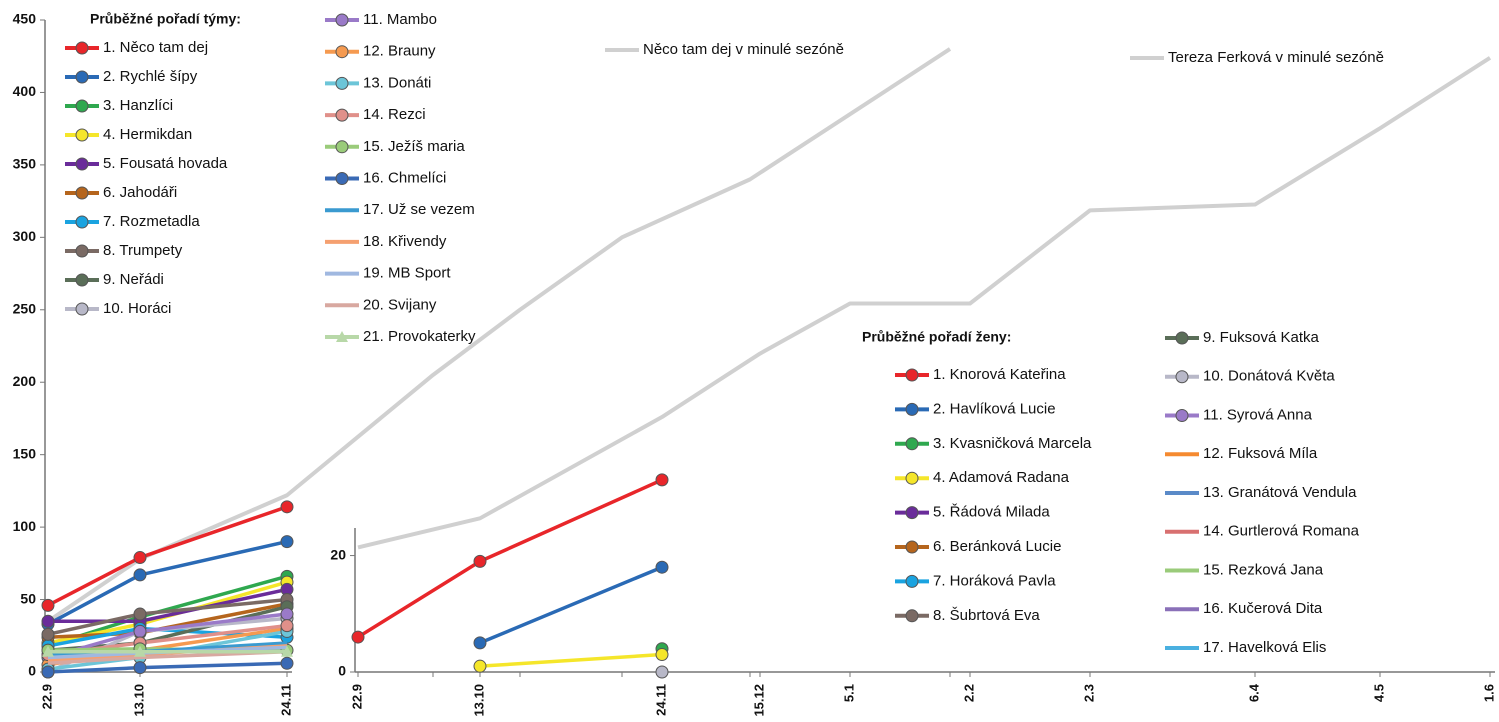 This screenshot has width=1499, height=722. I want to click on y-tick-label: 20, so click(338, 554).